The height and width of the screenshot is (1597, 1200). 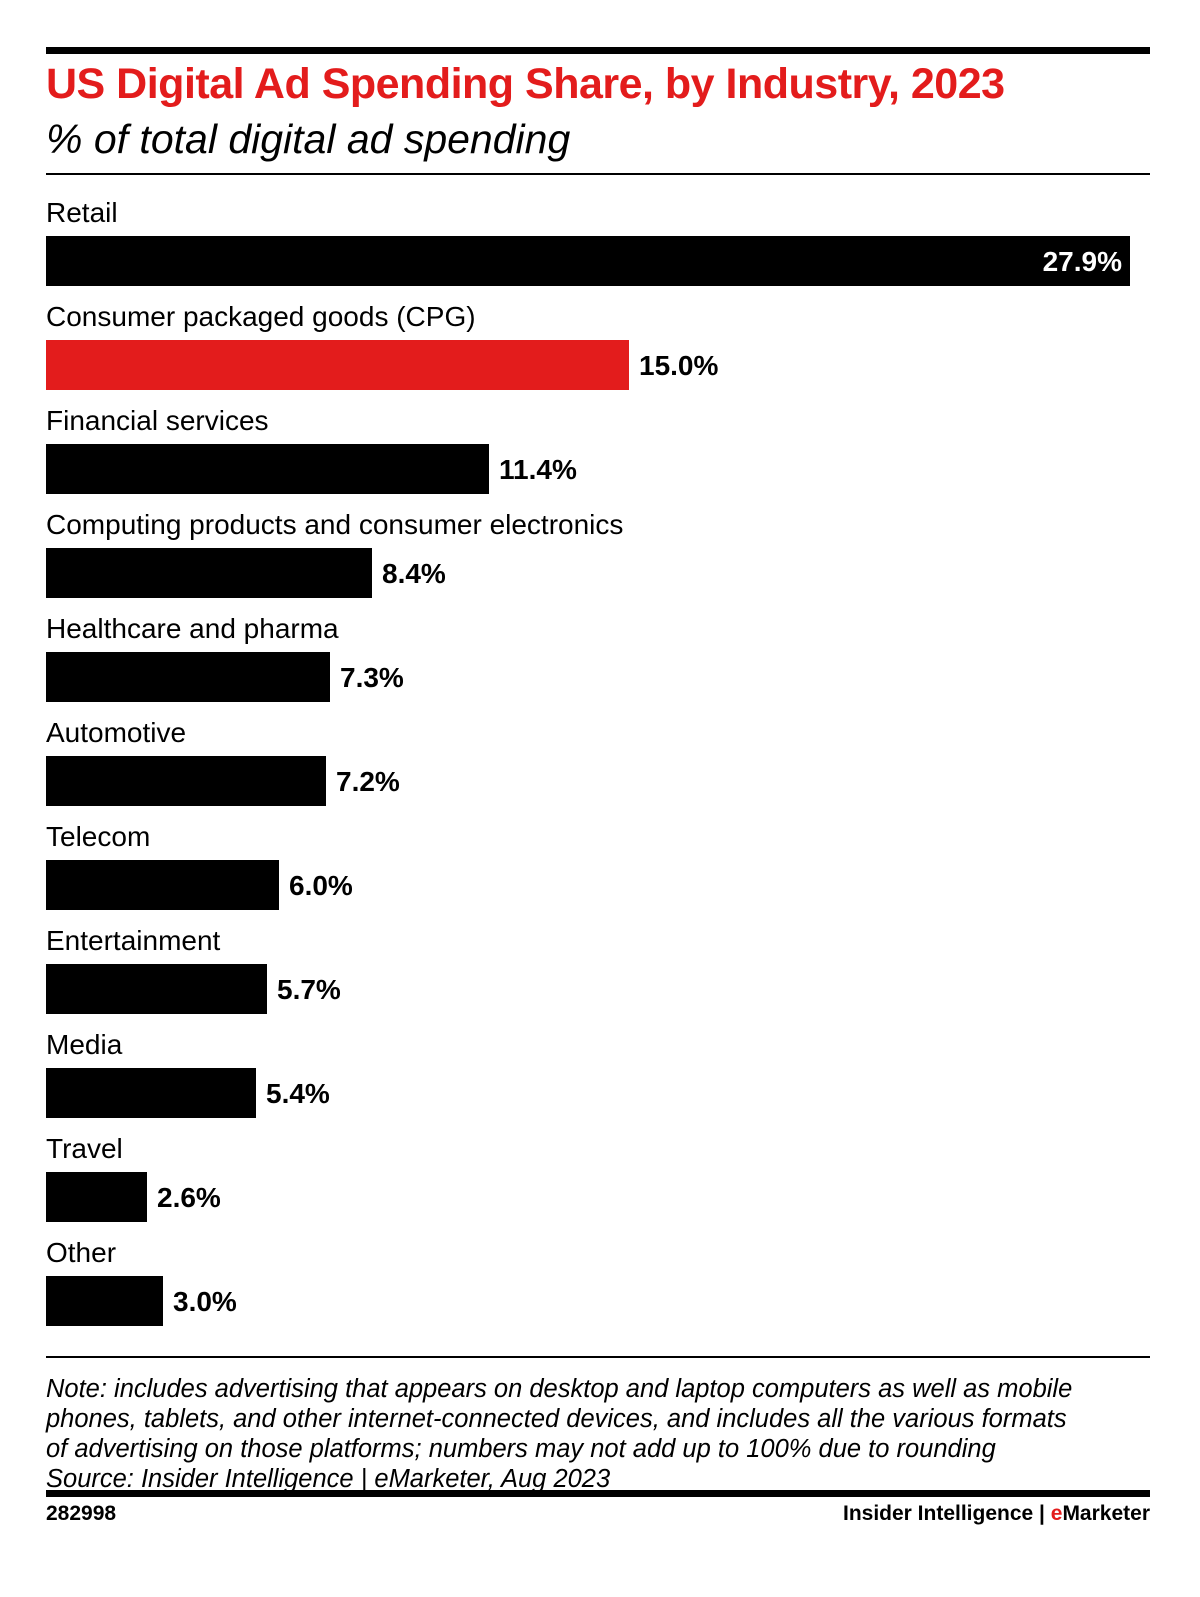 I want to click on category-label: Telecom, so click(x=98, y=836).